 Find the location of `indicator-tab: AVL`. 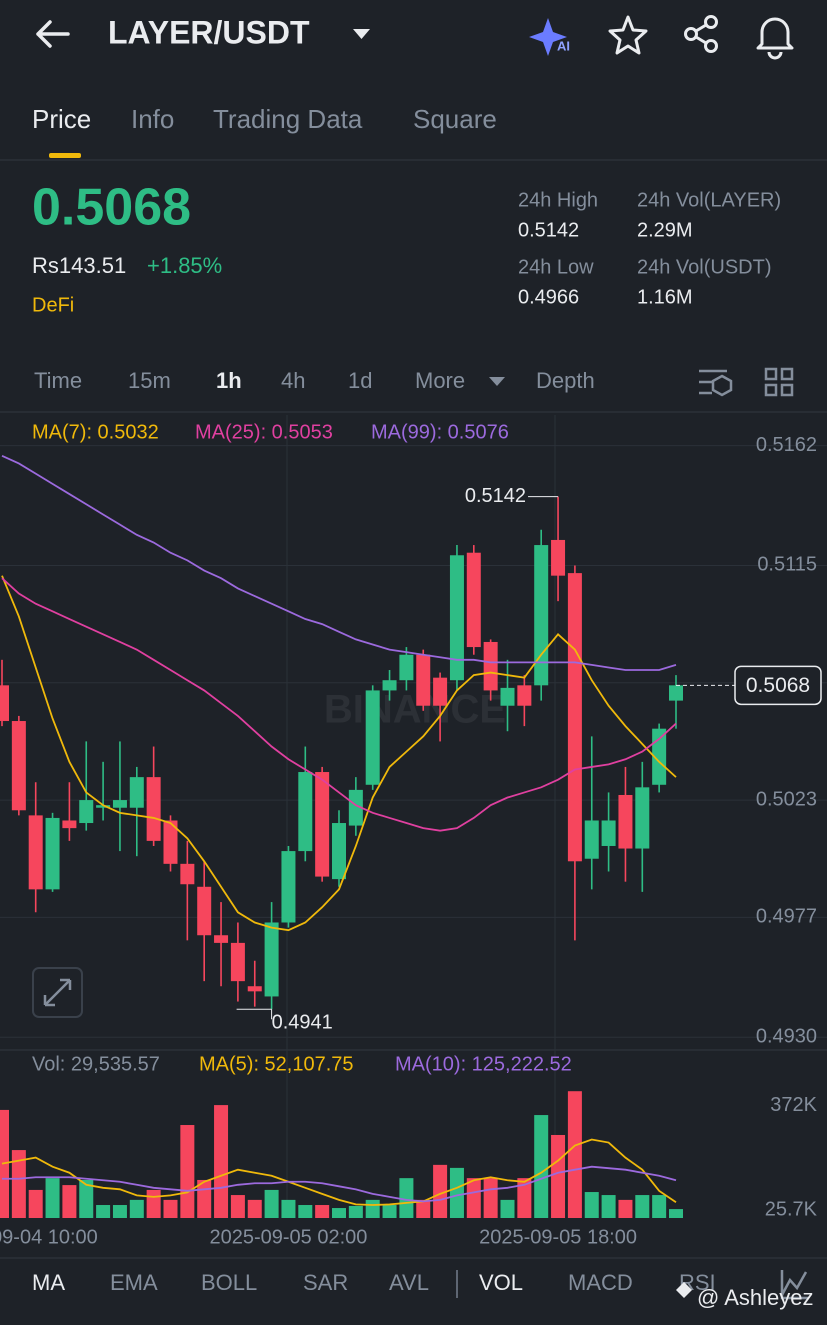

indicator-tab: AVL is located at coordinates (409, 1282).